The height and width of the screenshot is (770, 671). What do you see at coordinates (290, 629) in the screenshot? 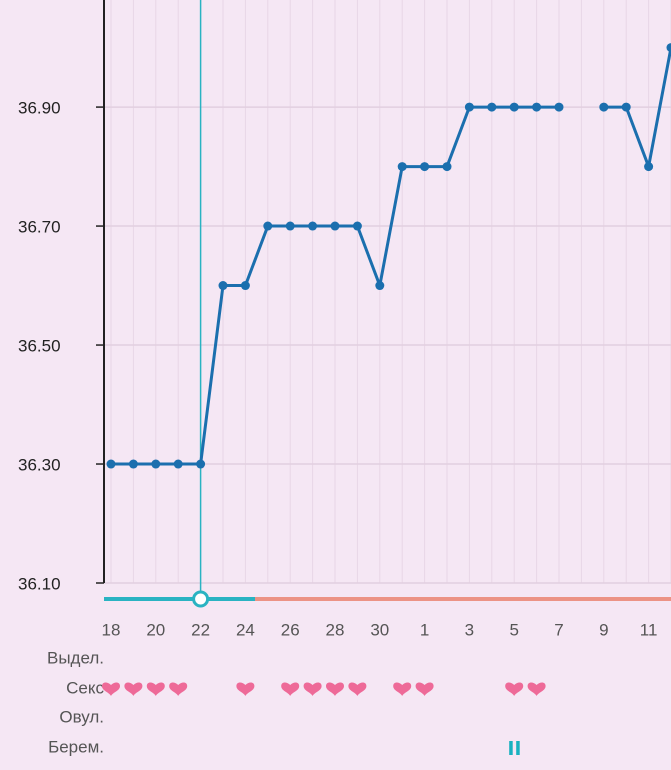
I see `x-tick-label: 26` at bounding box center [290, 629].